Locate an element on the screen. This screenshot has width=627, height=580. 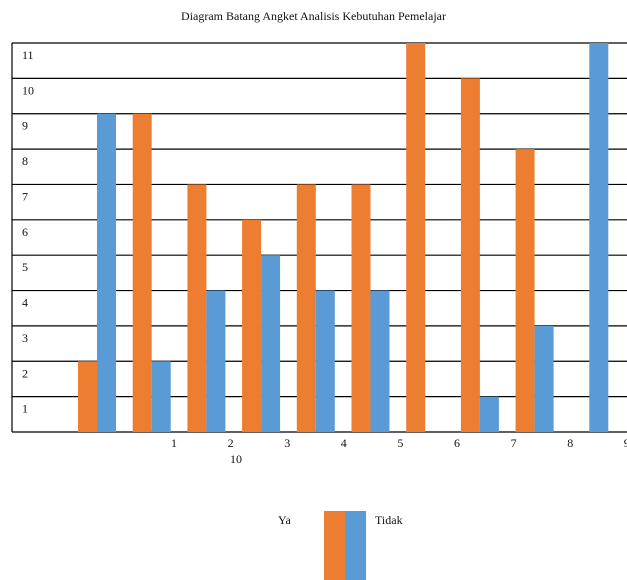
x-tick-label: 7 is located at coordinates (514, 443).